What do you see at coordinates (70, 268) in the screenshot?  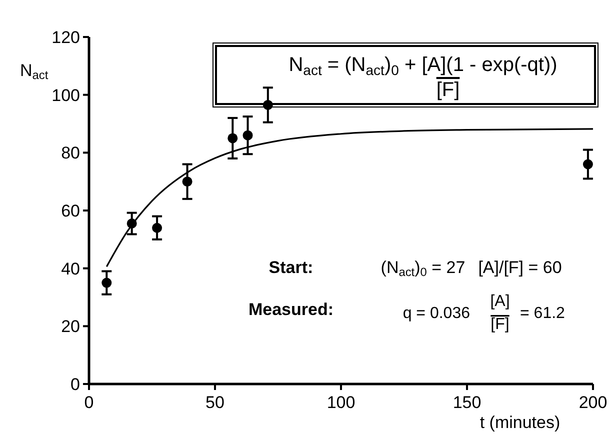 I see `y-tick-label: 40` at bounding box center [70, 268].